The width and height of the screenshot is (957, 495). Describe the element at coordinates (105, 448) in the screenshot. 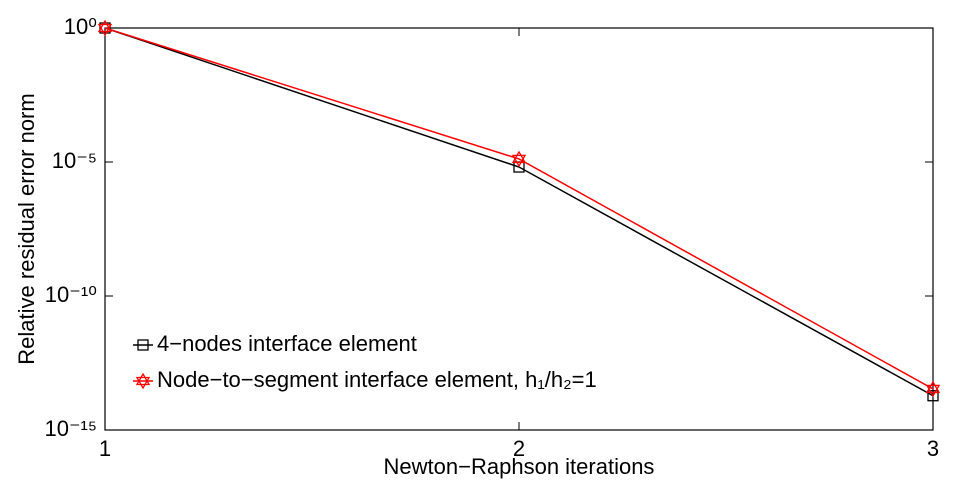

I see `x-tick-label: 1` at that location.